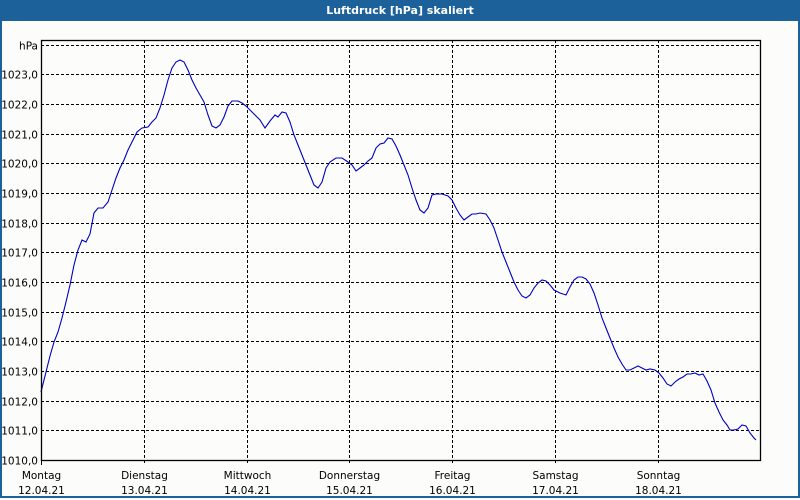  I want to click on x-tick-day: Donnerstag, so click(349, 476).